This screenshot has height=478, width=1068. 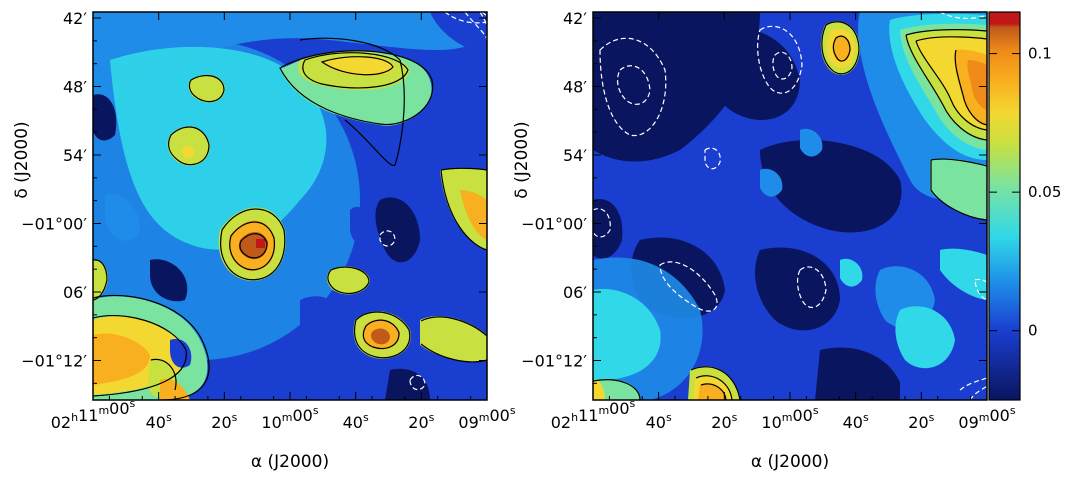 What do you see at coordinates (554, 224) in the screenshot?
I see `right-y-tick-label: −01°00′` at bounding box center [554, 224].